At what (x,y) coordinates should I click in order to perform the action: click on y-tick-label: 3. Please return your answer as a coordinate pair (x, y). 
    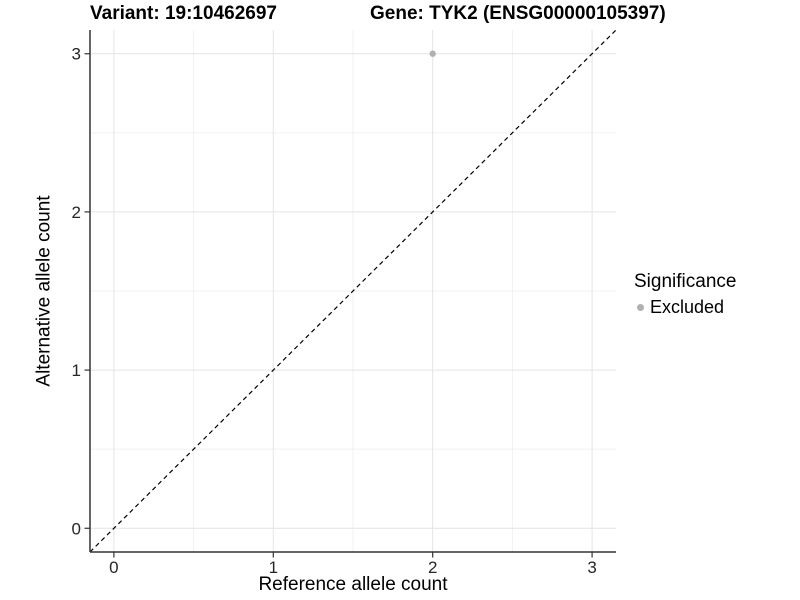
    Looking at the image, I should click on (76, 54).